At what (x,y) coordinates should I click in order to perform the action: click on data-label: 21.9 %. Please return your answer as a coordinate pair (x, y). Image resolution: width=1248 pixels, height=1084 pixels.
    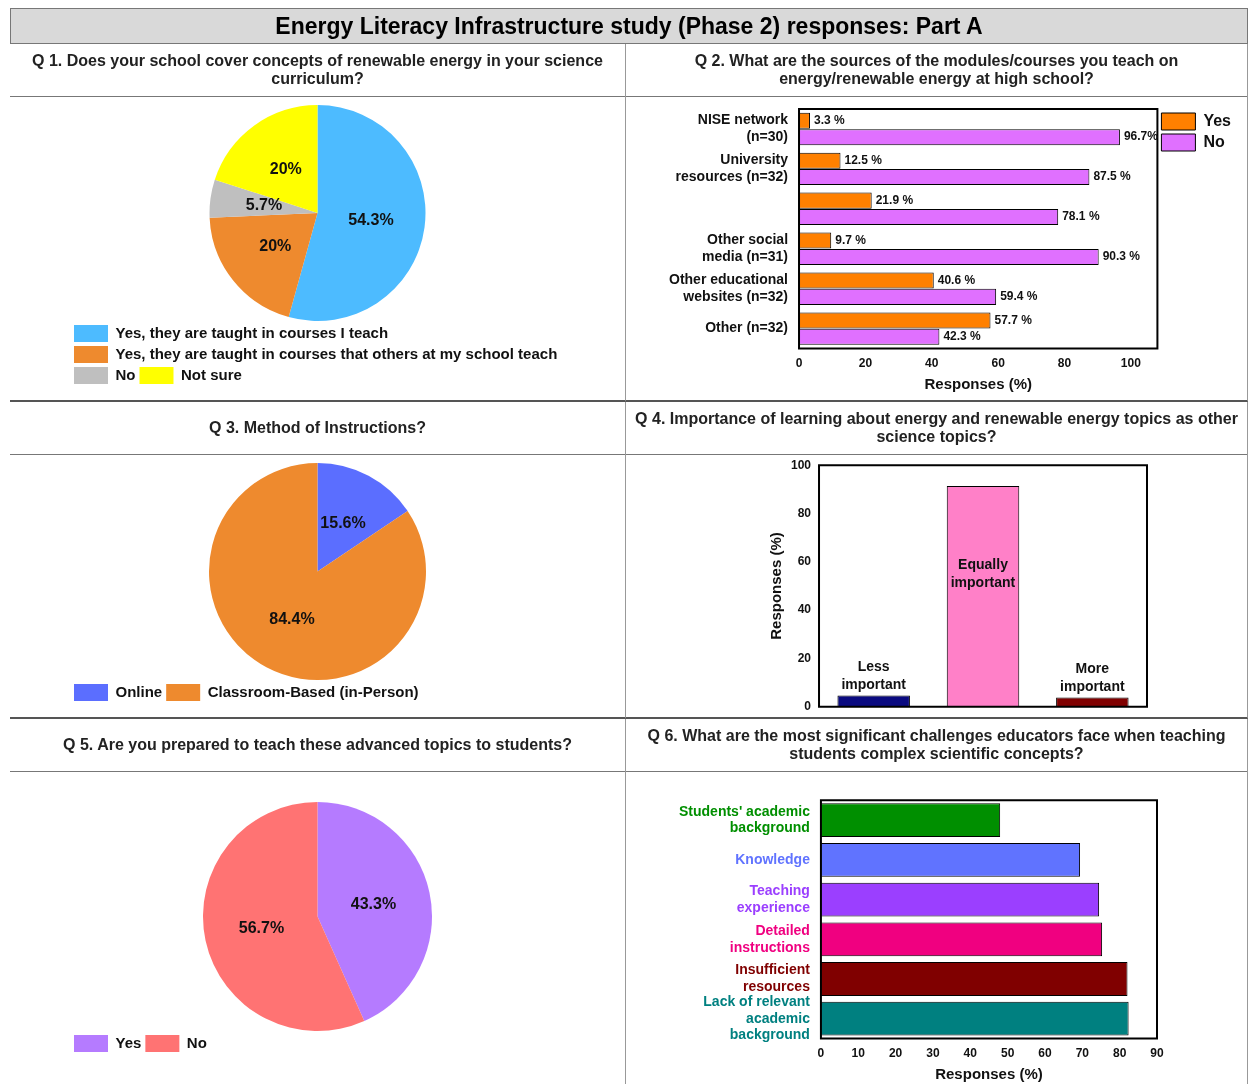
    Looking at the image, I should click on (894, 199).